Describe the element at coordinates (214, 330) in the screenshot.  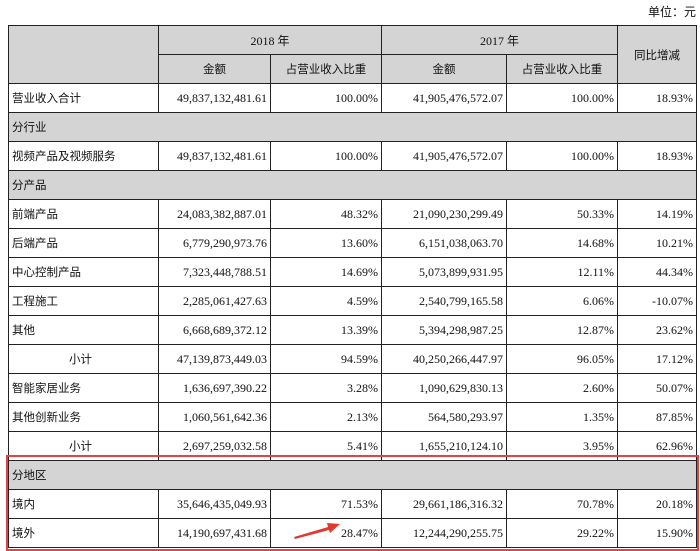
I see `cell-a18: 6,668,689,372.12` at that location.